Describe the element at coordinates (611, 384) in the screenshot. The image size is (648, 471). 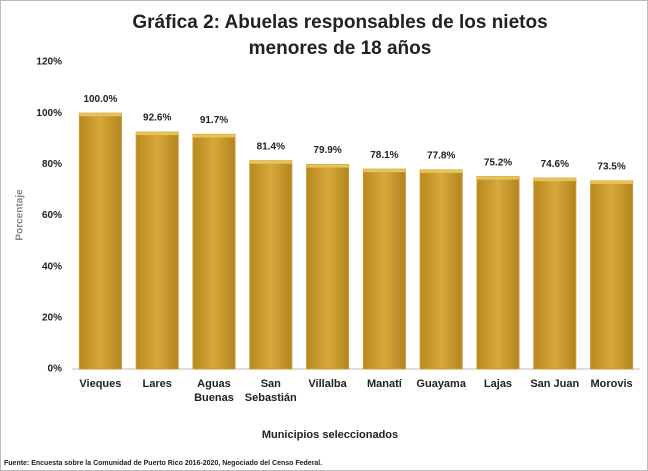
I see `x-tick-label: Morovis` at that location.